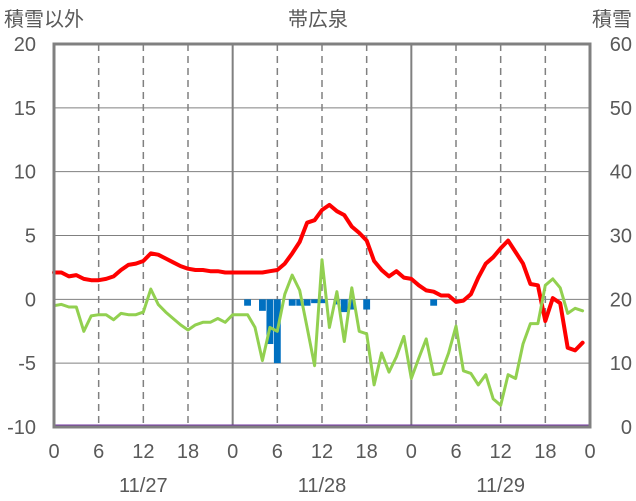 This screenshot has height=501, width=636. What do you see at coordinates (44, 19) in the screenshot?
I see `left-axis-title: 積雪以外` at bounding box center [44, 19].